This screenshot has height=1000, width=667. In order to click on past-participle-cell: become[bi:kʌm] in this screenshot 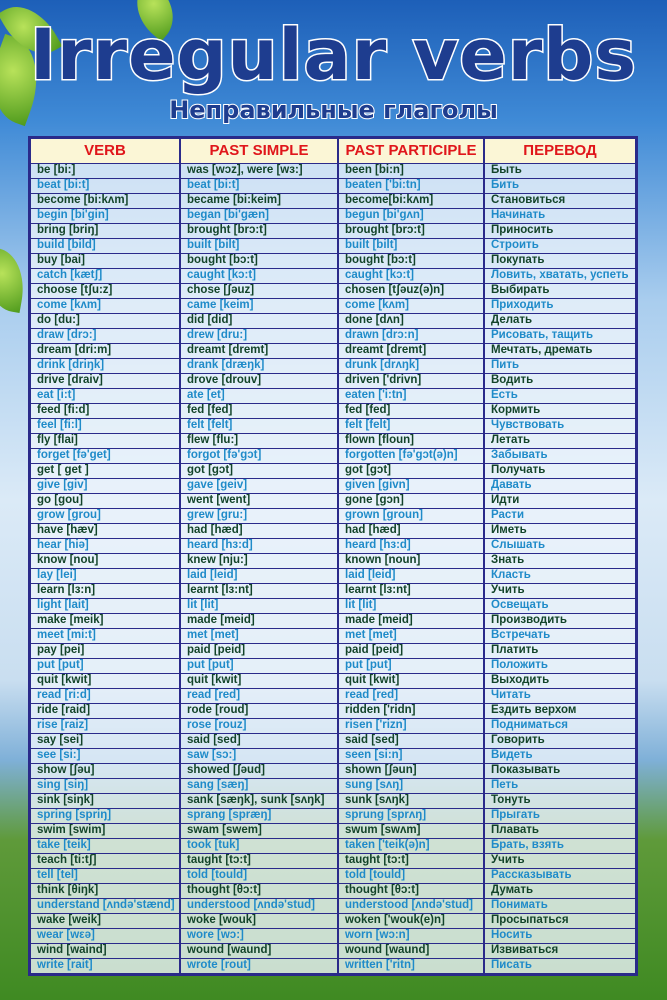, I will do `click(412, 201)`.